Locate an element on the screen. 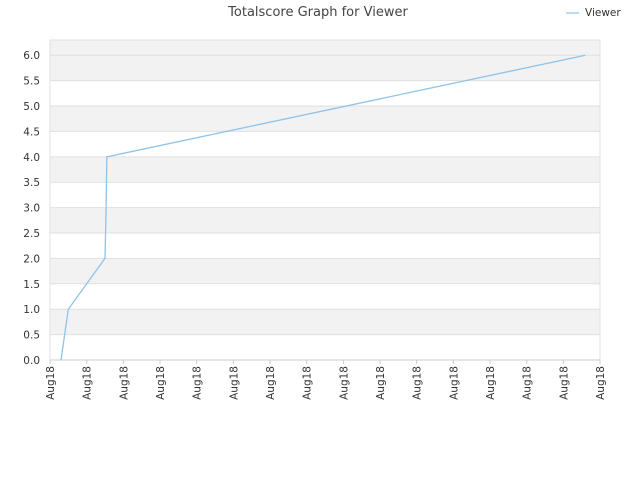 The width and height of the screenshot is (640, 480). y-tick-label: 3.0 is located at coordinates (31, 209).